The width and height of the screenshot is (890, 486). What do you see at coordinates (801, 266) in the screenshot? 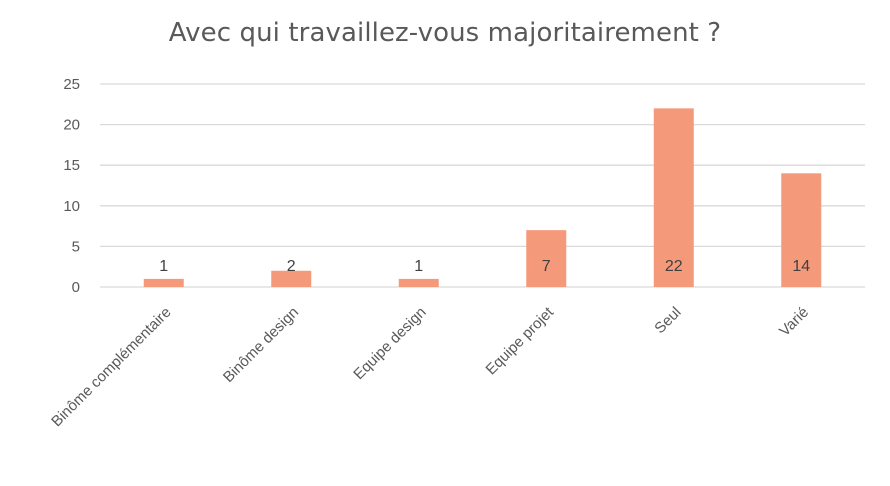
I see `data-label: 14` at bounding box center [801, 266].